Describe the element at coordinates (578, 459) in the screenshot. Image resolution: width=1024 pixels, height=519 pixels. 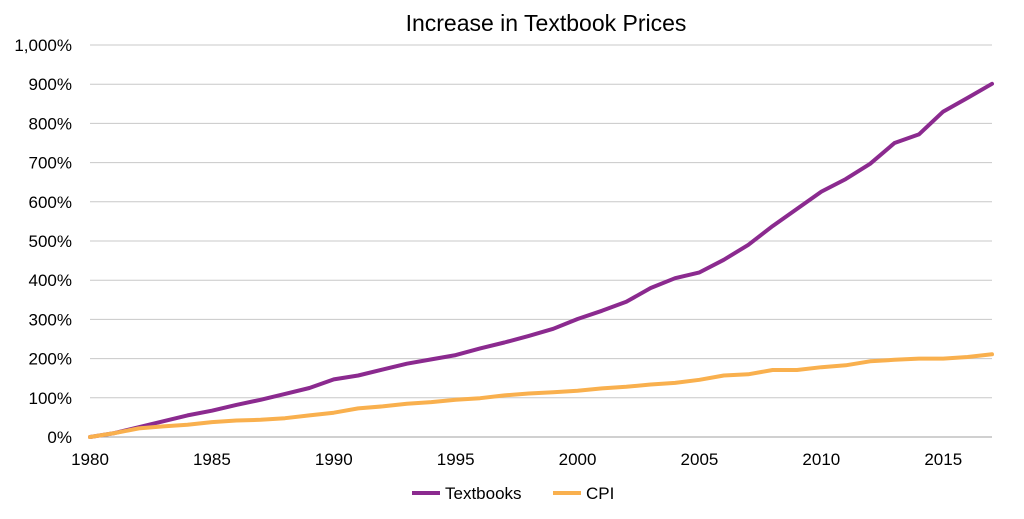
I see `x-tick-label: 2000` at that location.